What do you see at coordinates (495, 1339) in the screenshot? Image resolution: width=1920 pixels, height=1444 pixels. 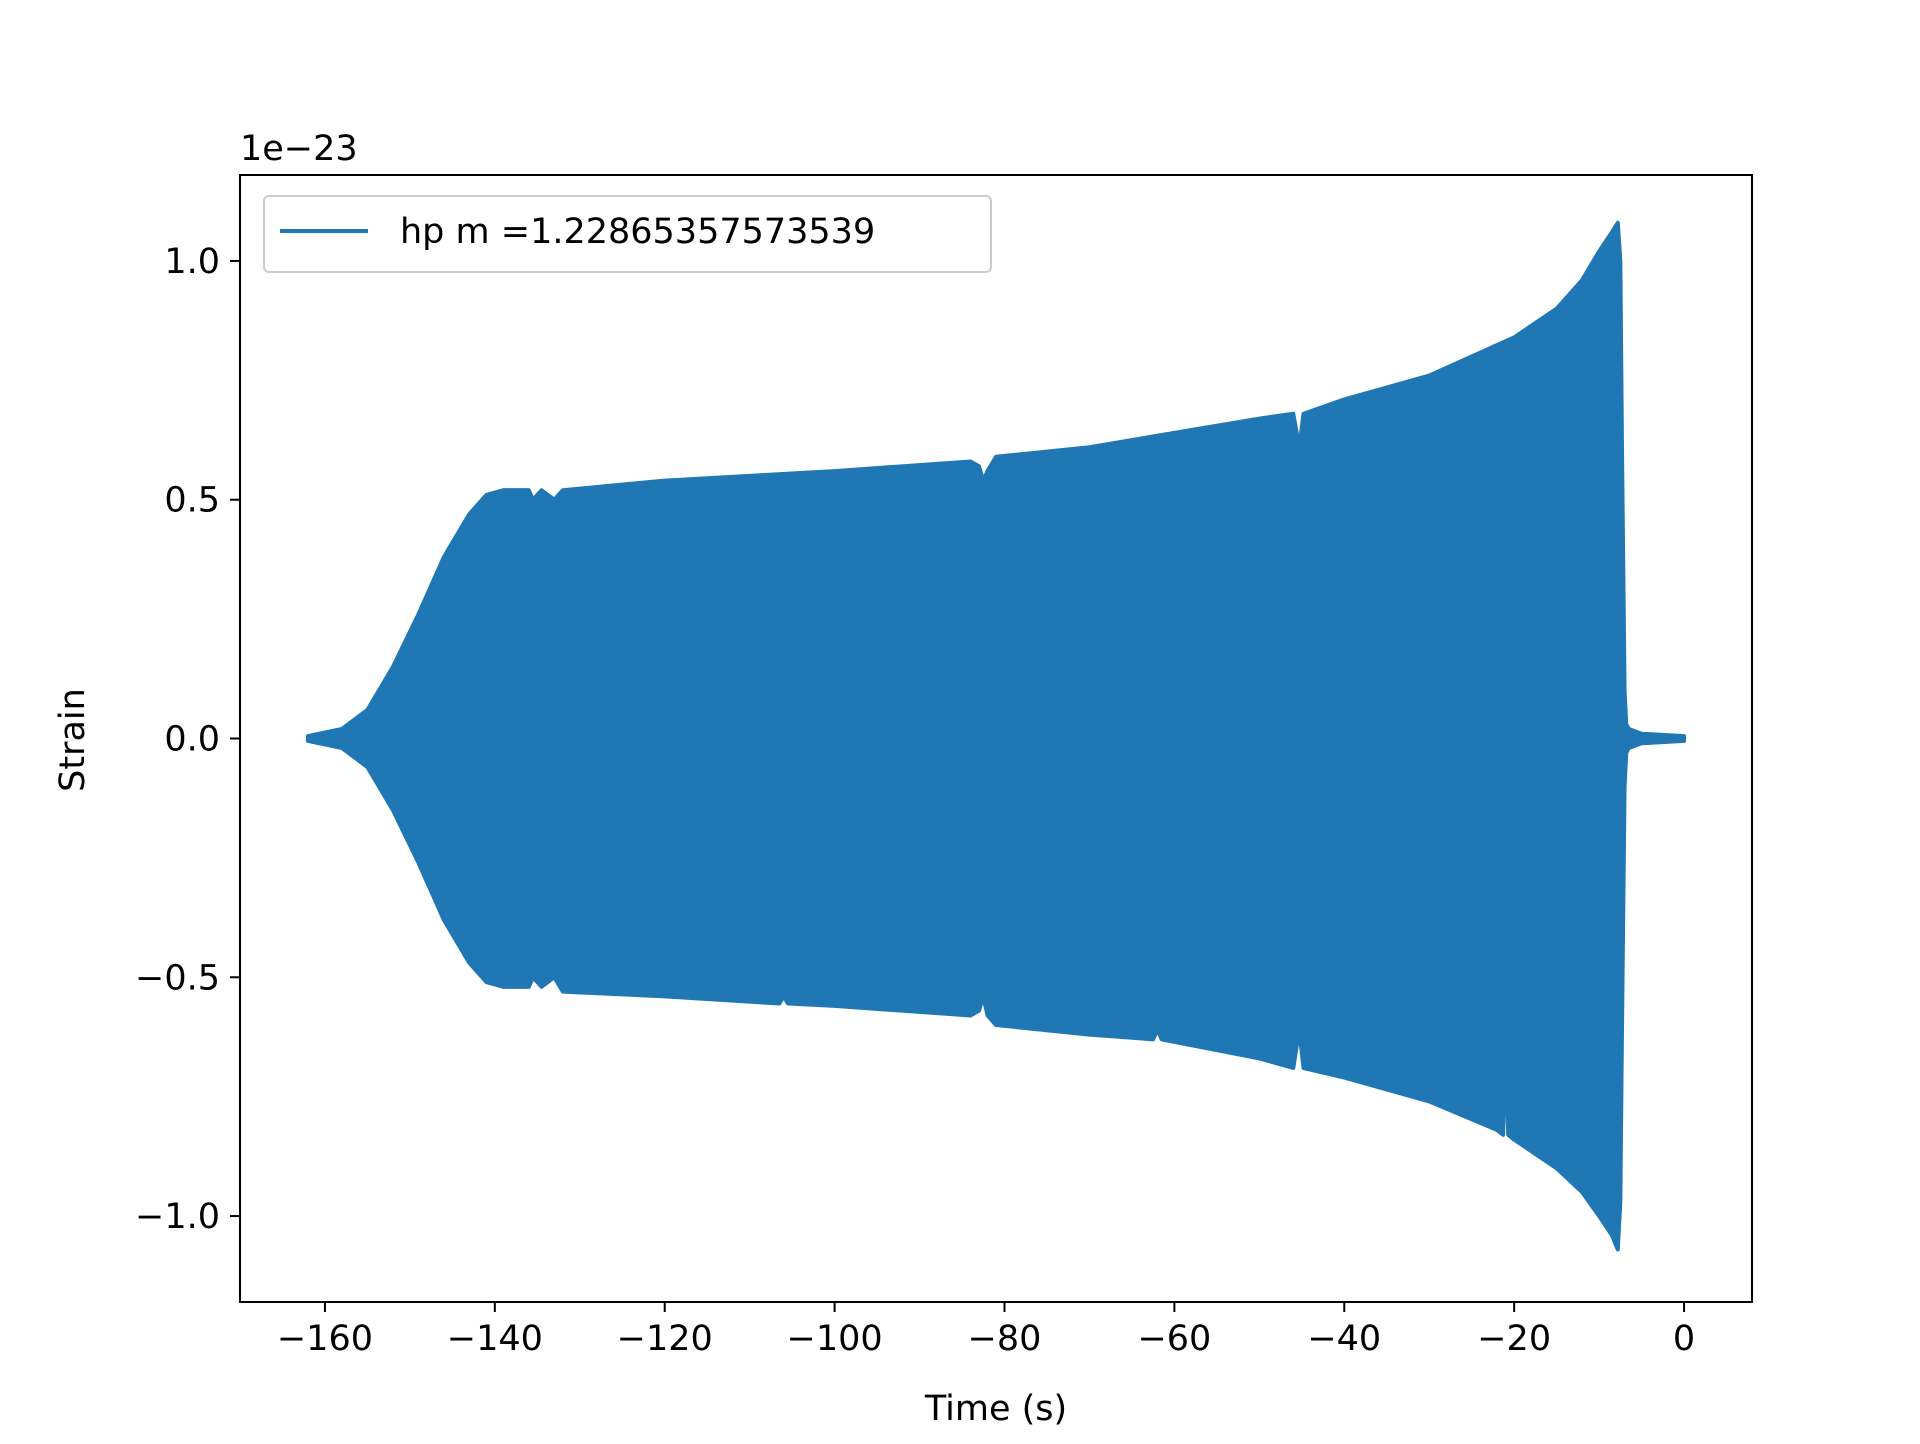 I see `x-tick-label: −140` at bounding box center [495, 1339].